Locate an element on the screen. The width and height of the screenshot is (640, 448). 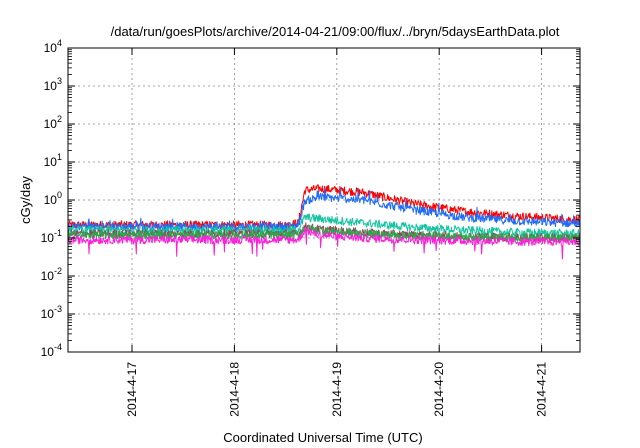
y-tick-label: 10² is located at coordinates (53, 122).